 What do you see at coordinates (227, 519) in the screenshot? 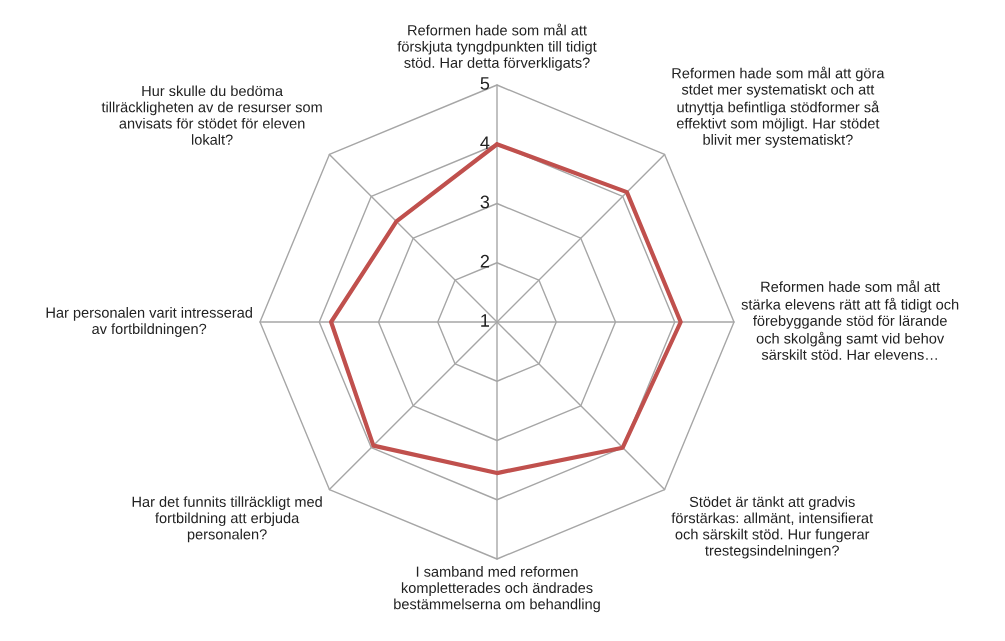
I see `spoke-label: Har det funnits tillräckligt med fortbildning att erbjuda personalen?` at bounding box center [227, 519].